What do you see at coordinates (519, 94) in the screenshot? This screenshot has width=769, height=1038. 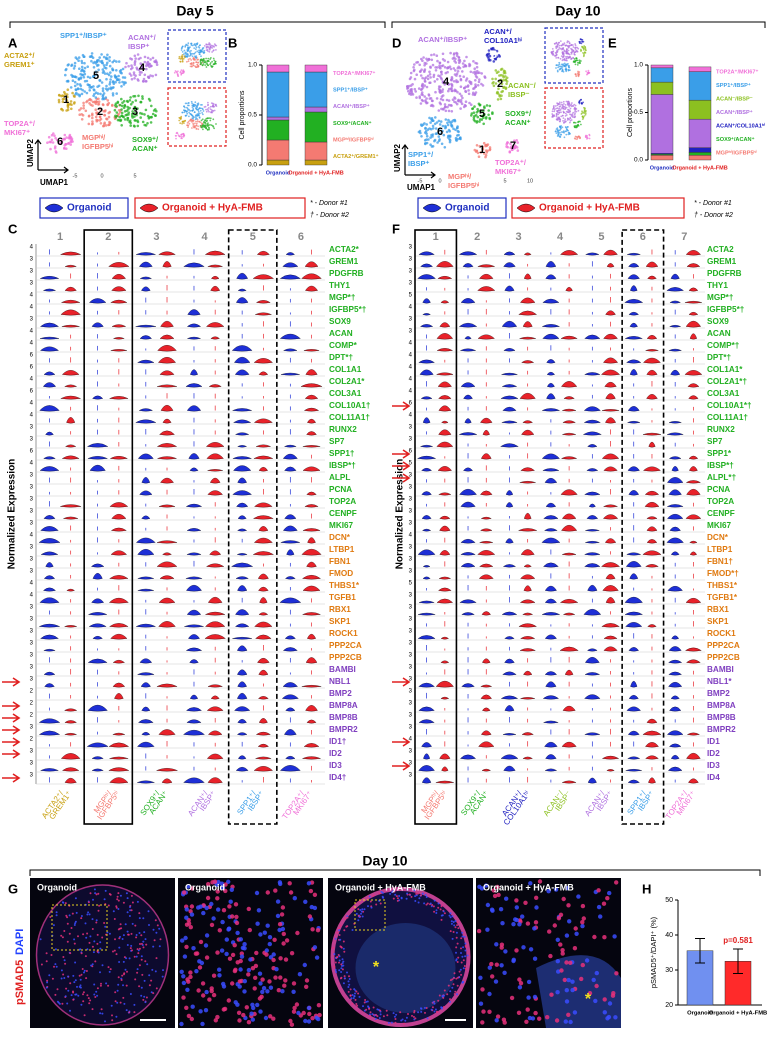 I see `cluster-label: IBSP⁻` at bounding box center [519, 94].